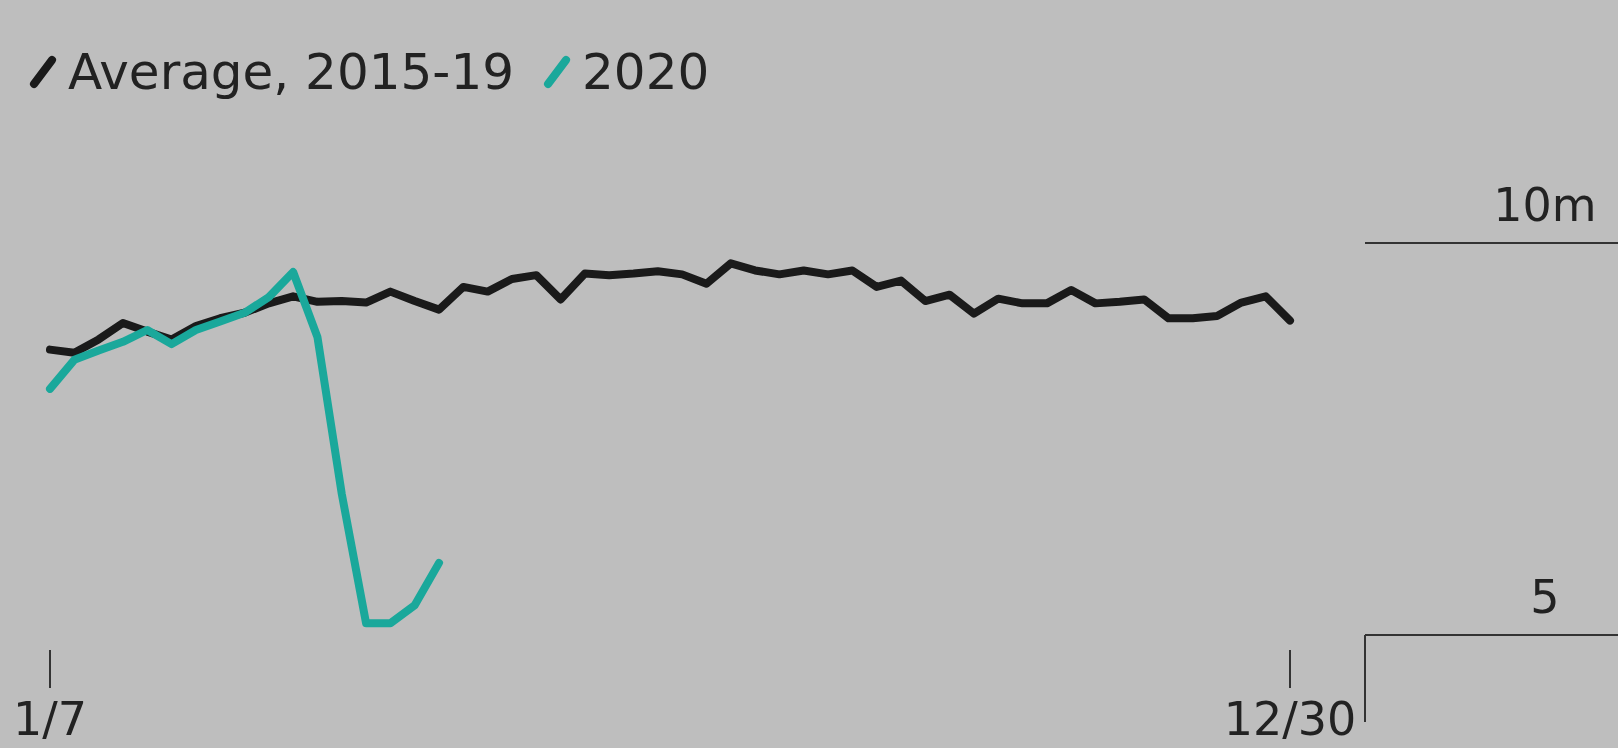 The width and height of the screenshot is (1618, 748). Describe the element at coordinates (1545, 205) in the screenshot. I see `y-tick-label: 10m` at that location.